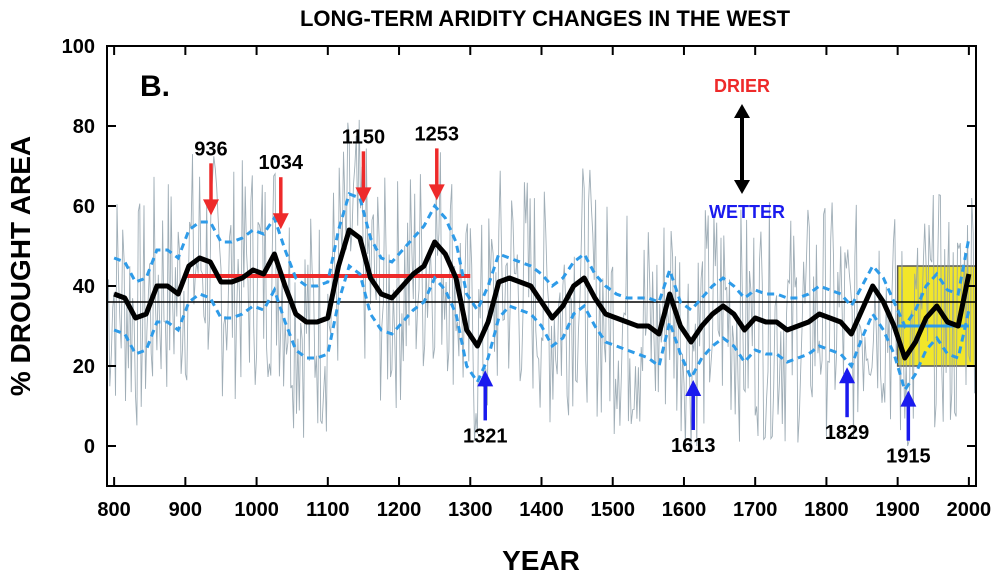 This screenshot has height=575, width=995. I want to click on x-tick-label: 1500, so click(612, 510).